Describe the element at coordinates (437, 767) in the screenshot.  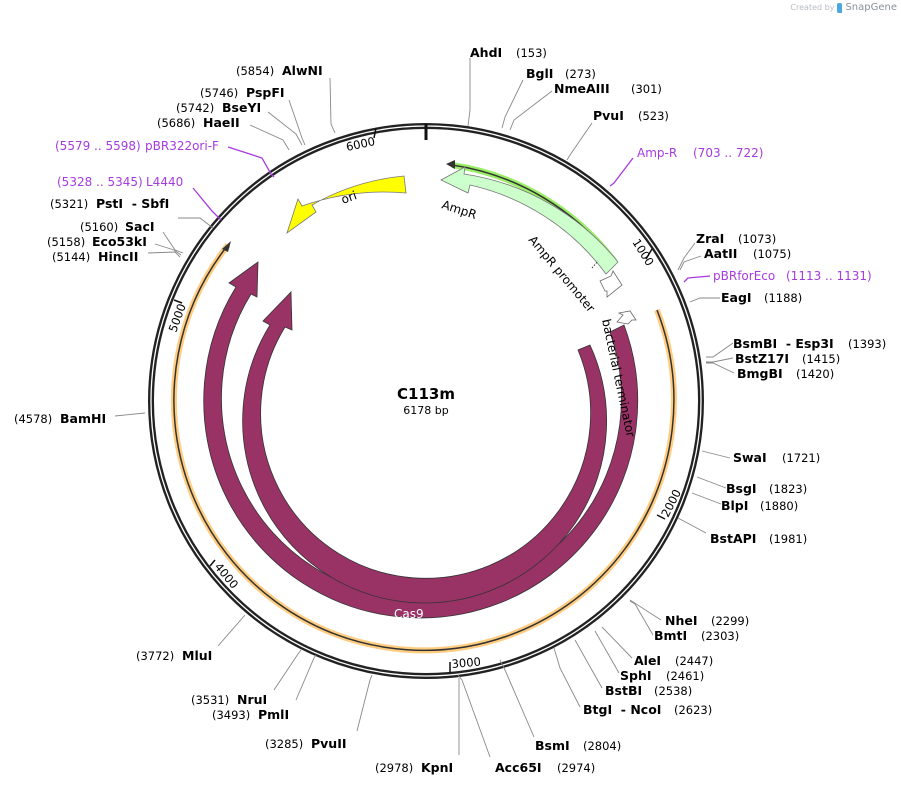
I see `enzyme-name: KpnI` at that location.